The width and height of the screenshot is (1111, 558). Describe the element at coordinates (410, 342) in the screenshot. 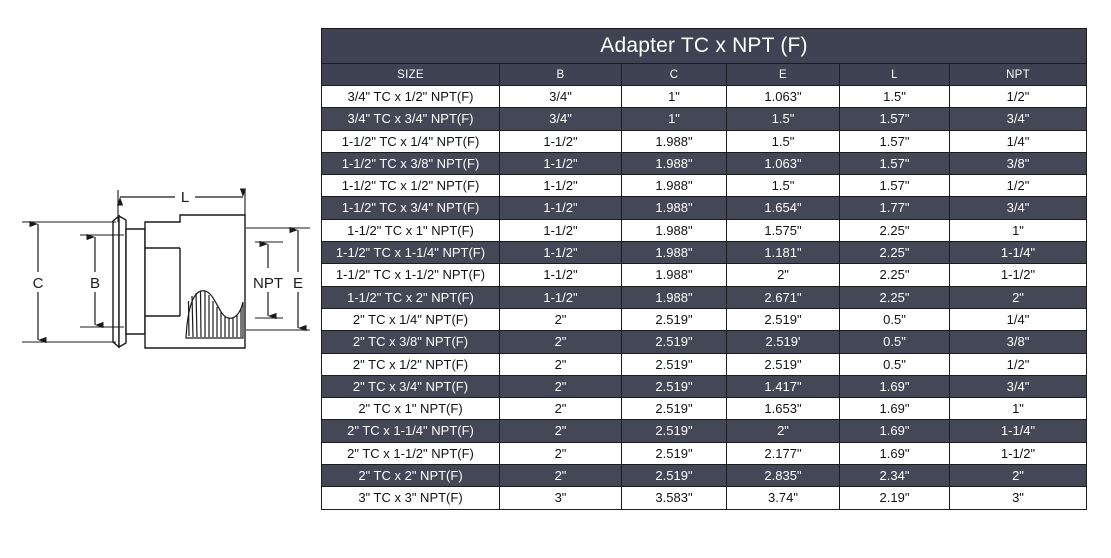

I see `cell-size: 2" TC x 3/8" NPT(F)` at that location.